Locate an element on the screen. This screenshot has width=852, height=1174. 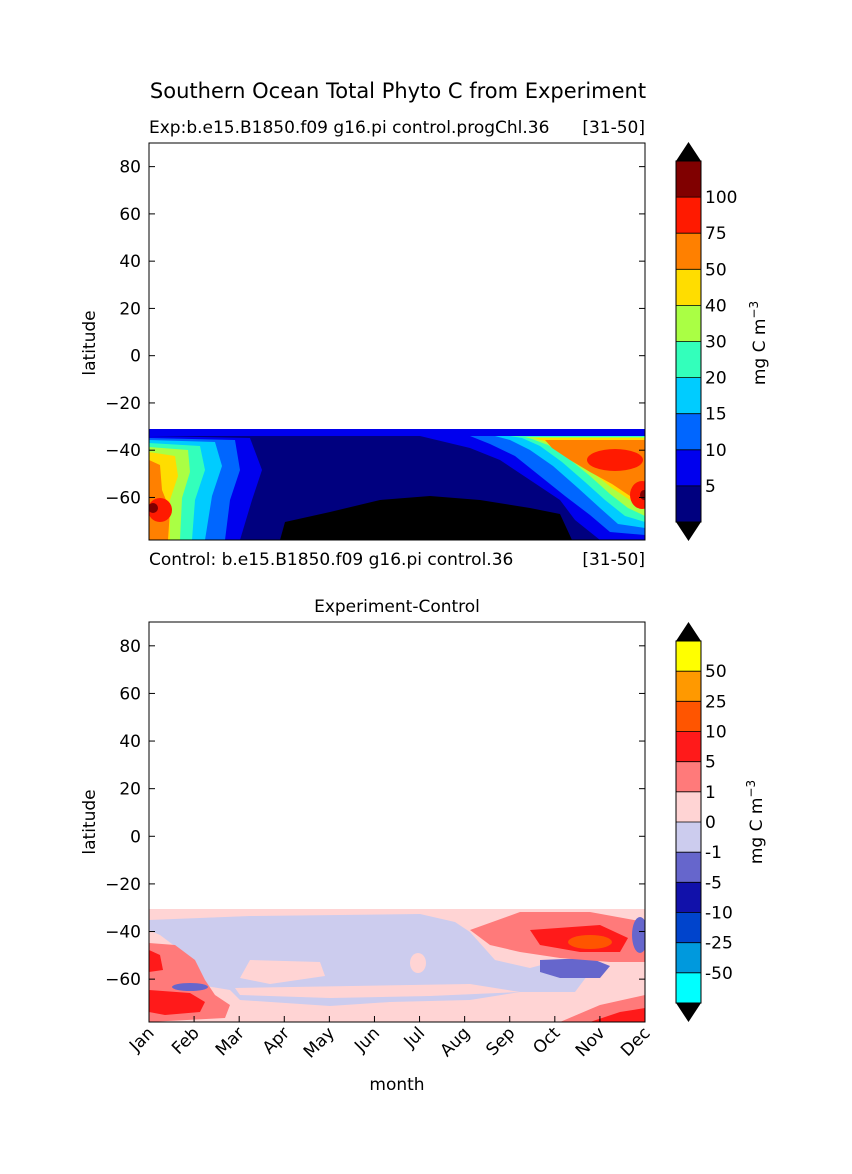
top-colorbar-tick-label: 75 is located at coordinates (716, 234).